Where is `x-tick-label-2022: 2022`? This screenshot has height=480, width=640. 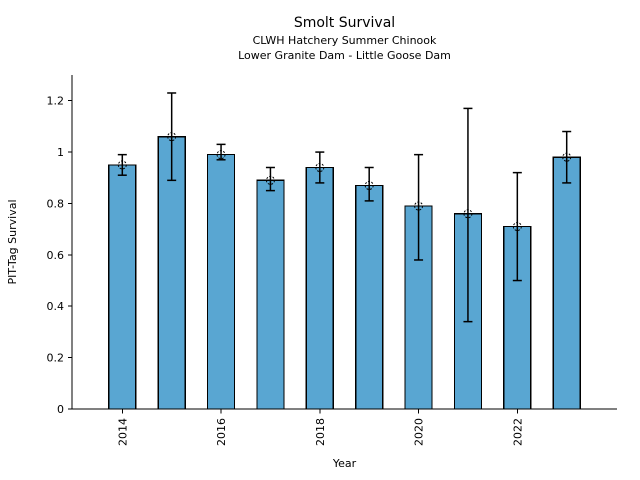 x-tick-label-2022: 2022 is located at coordinates (517, 432).